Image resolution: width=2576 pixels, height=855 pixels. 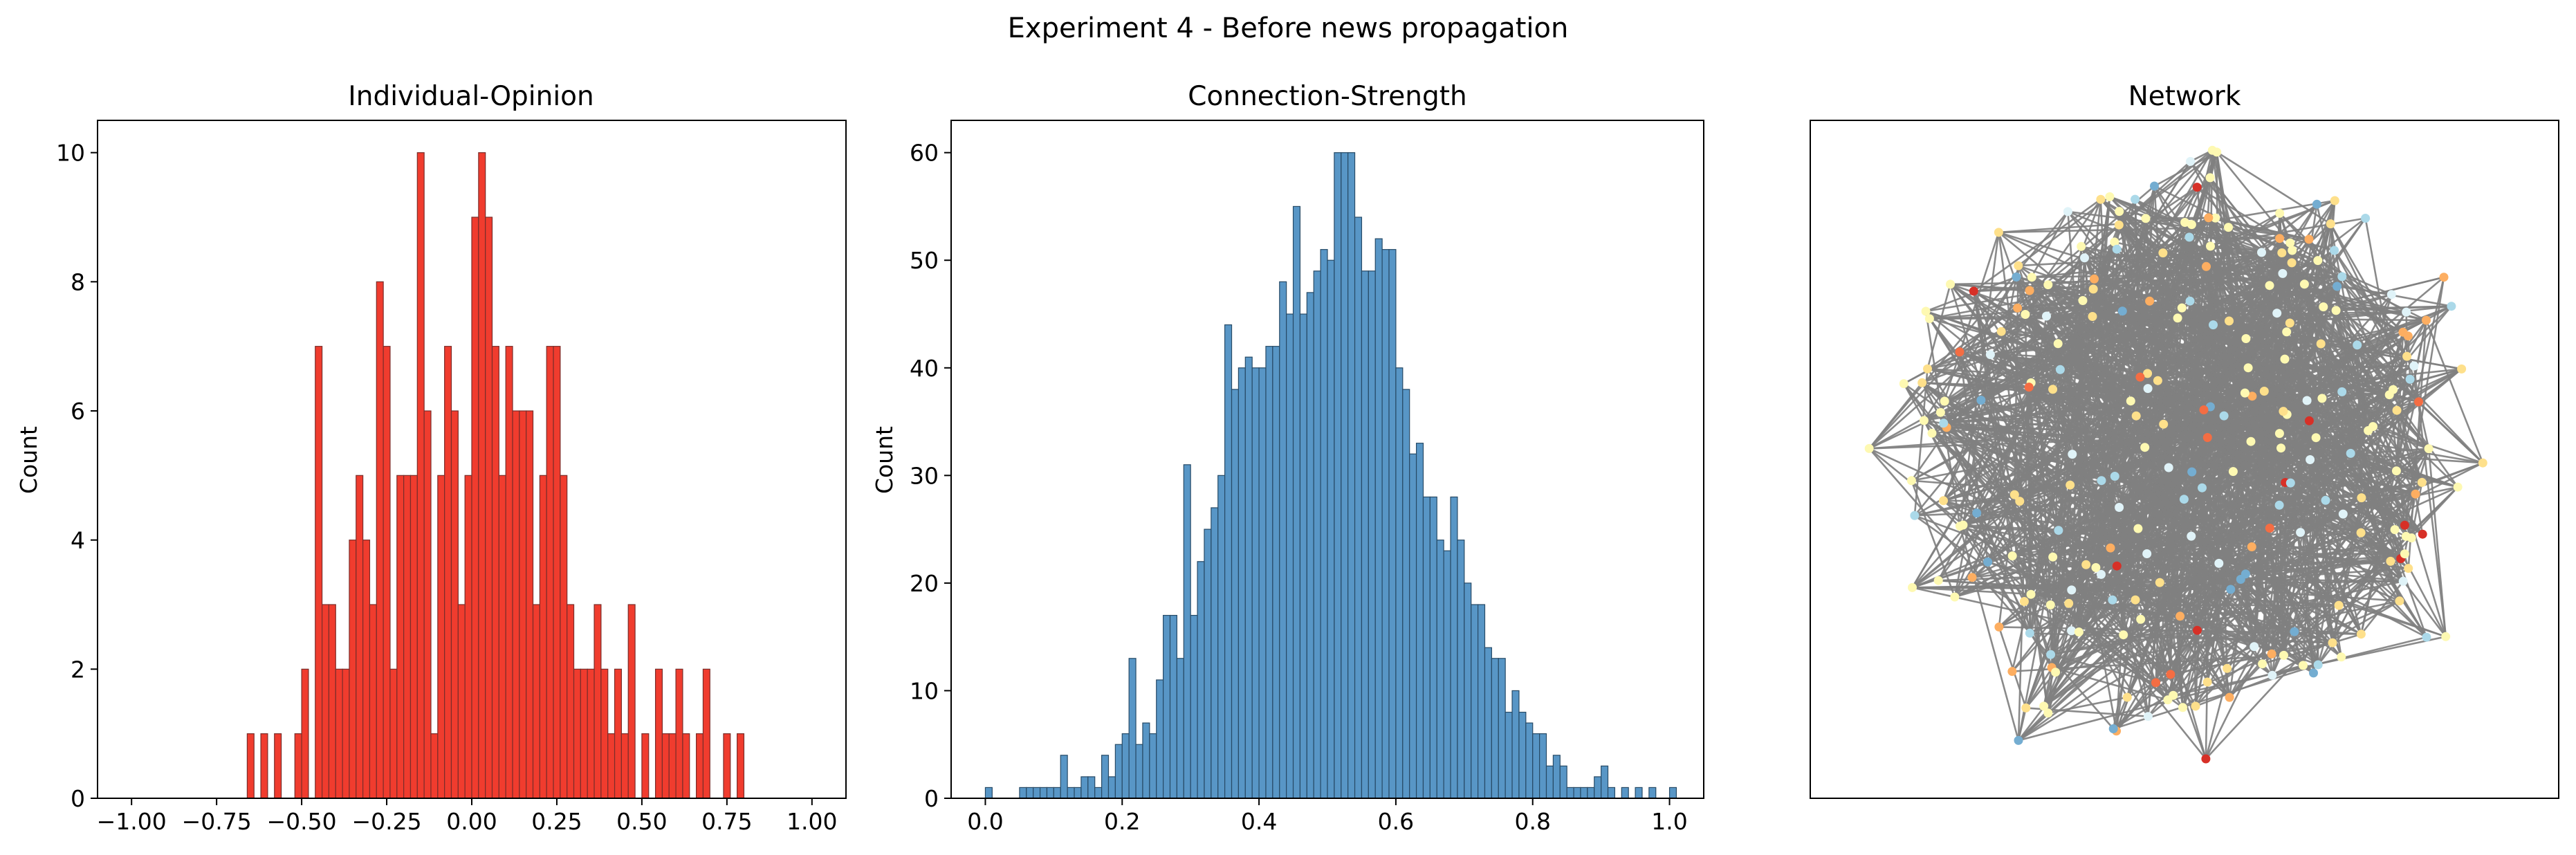 I want to click on opinion-x-tick-label: −0.25, so click(x=386, y=822).